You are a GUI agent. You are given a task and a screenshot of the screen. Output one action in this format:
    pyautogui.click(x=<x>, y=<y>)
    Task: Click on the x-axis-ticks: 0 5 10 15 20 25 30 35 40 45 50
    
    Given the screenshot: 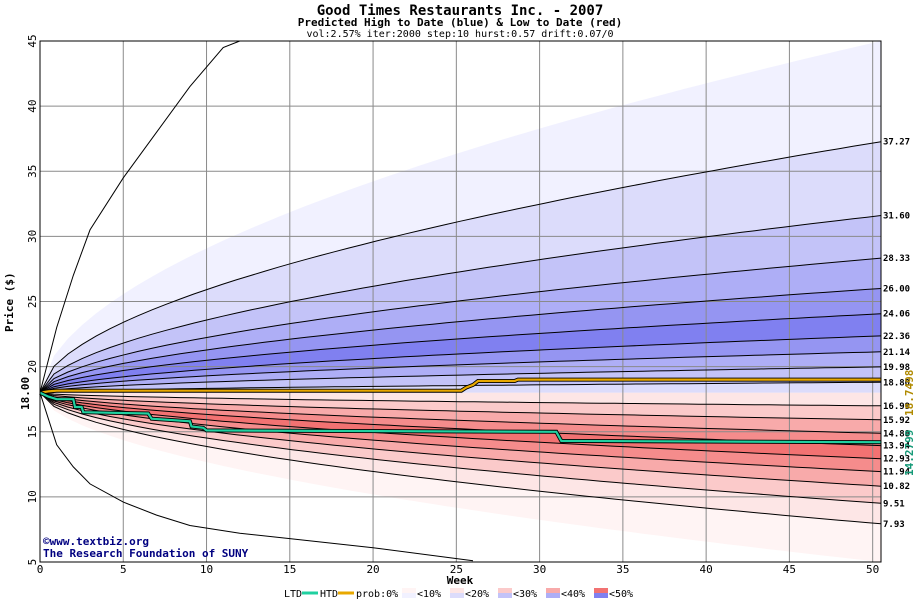 What is the action you would take?
    pyautogui.click(x=458, y=569)
    